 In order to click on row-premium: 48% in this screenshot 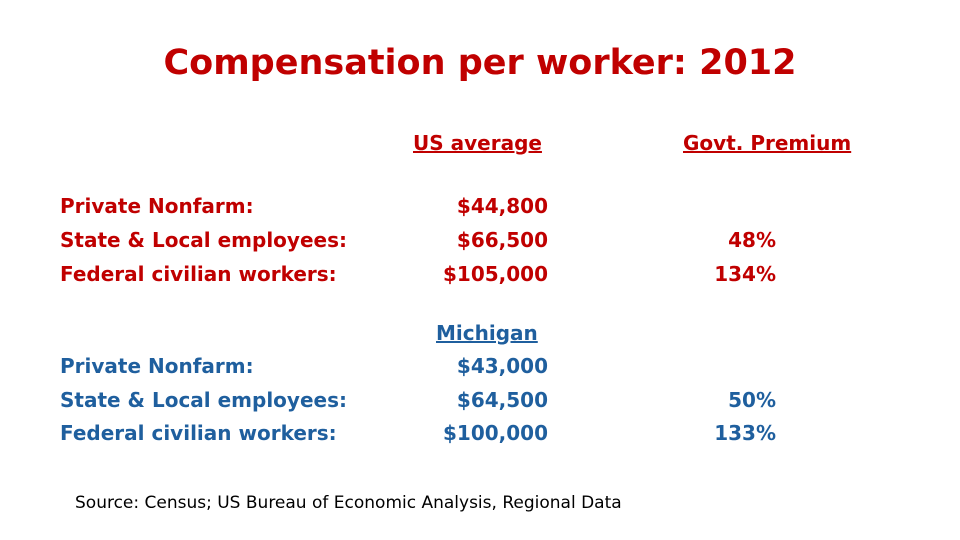, I will do `click(752, 240)`.